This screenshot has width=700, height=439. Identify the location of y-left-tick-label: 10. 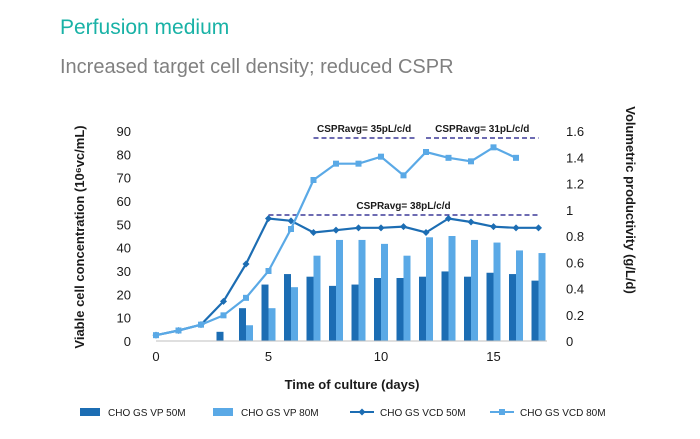
(124, 318).